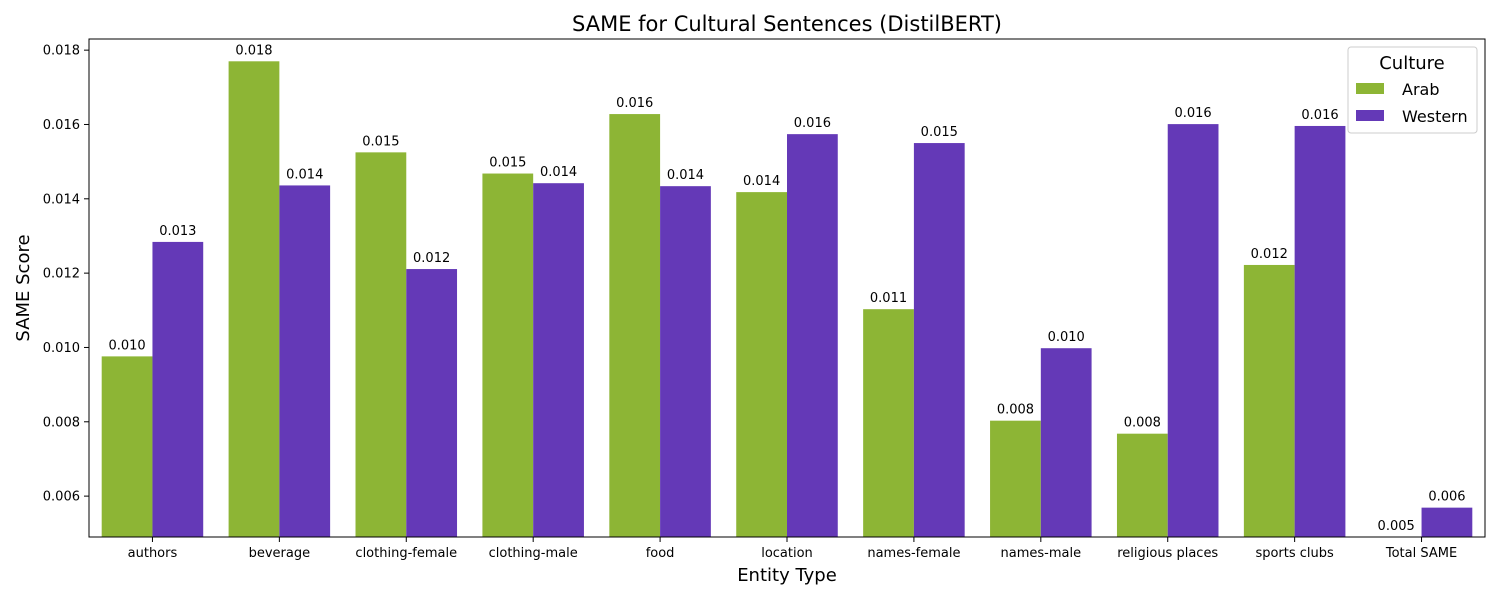 The width and height of the screenshot is (1500, 600). I want to click on x-axis-title: Entity Type, so click(787, 575).